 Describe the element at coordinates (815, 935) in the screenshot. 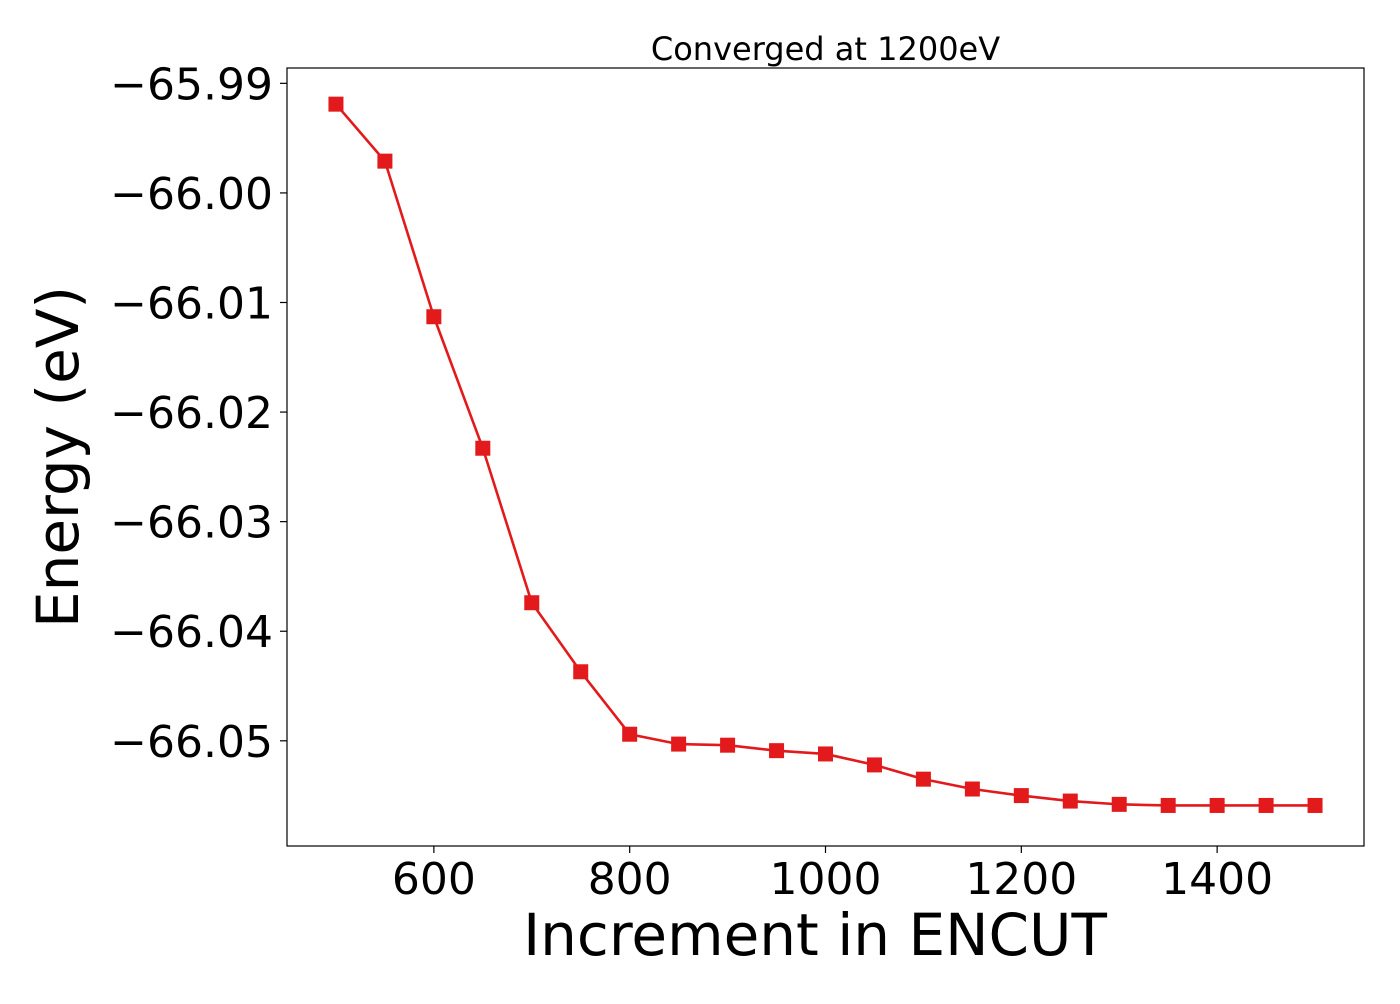

I see `x-axis-title: Increment in ENCUT` at that location.